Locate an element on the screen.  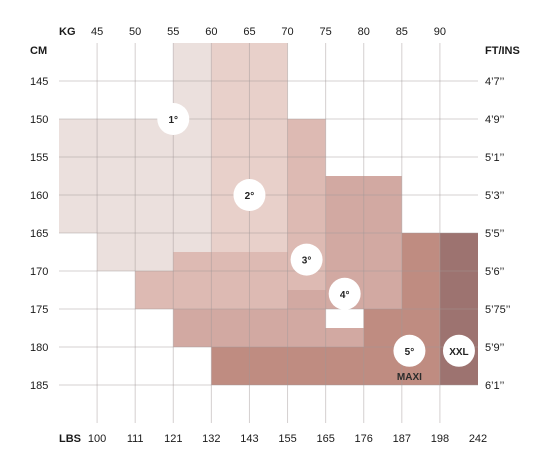
ftin-tick-label: 4’9’’ is located at coordinates (494, 120).